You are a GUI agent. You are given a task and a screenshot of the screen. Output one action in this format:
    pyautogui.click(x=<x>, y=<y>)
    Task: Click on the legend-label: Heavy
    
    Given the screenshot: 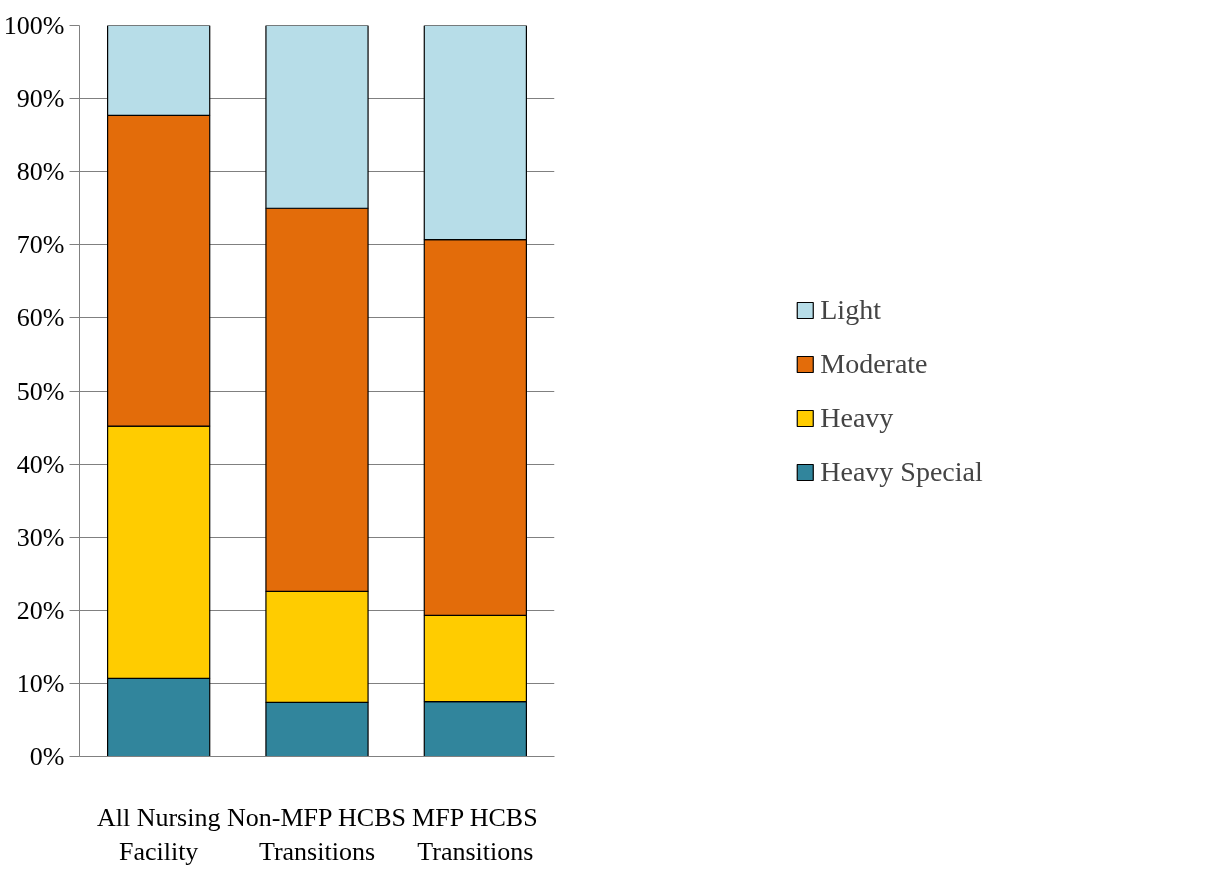 What is the action you would take?
    pyautogui.click(x=857, y=417)
    